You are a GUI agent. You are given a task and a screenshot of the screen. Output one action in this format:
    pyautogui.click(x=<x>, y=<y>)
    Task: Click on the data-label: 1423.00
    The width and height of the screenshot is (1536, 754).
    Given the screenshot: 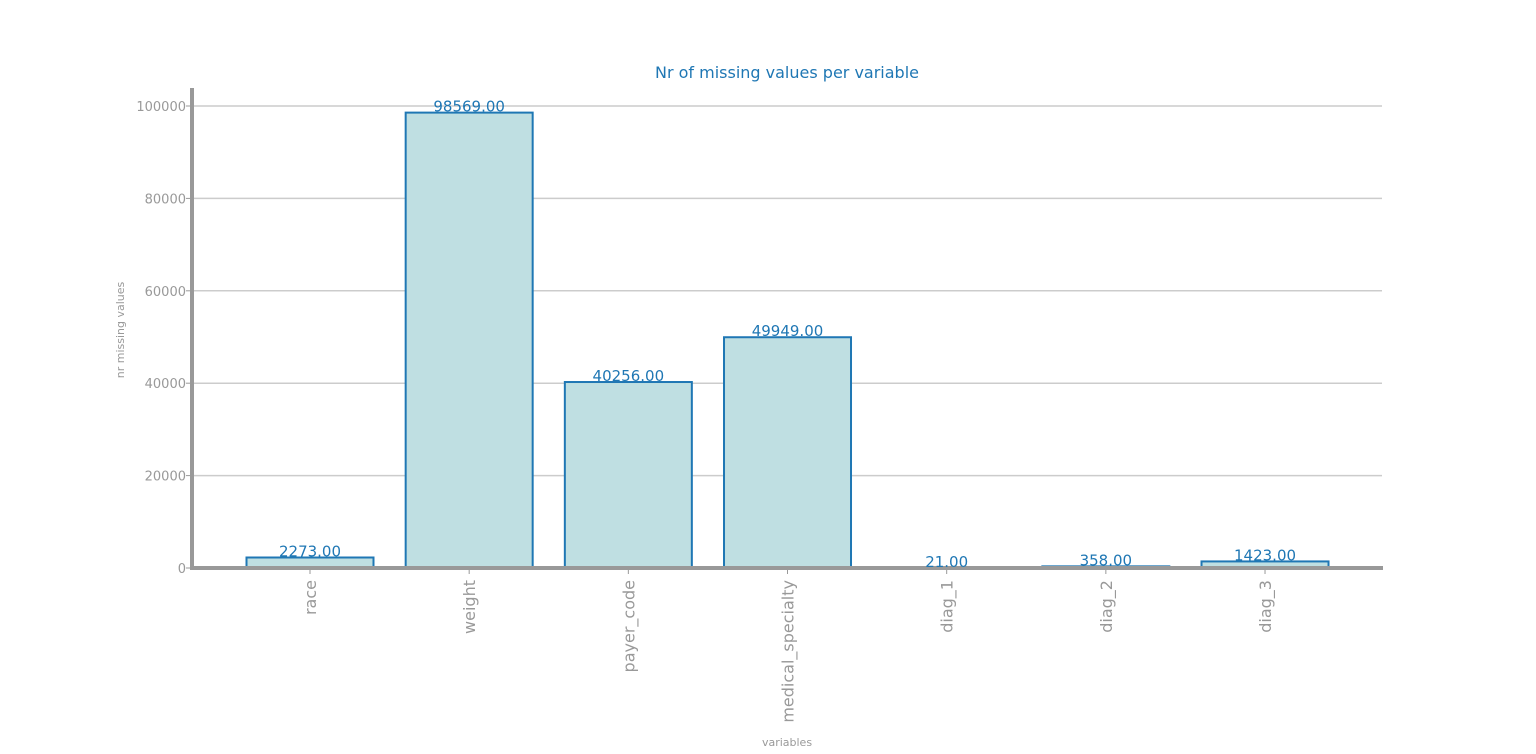 What is the action you would take?
    pyautogui.click(x=1265, y=555)
    